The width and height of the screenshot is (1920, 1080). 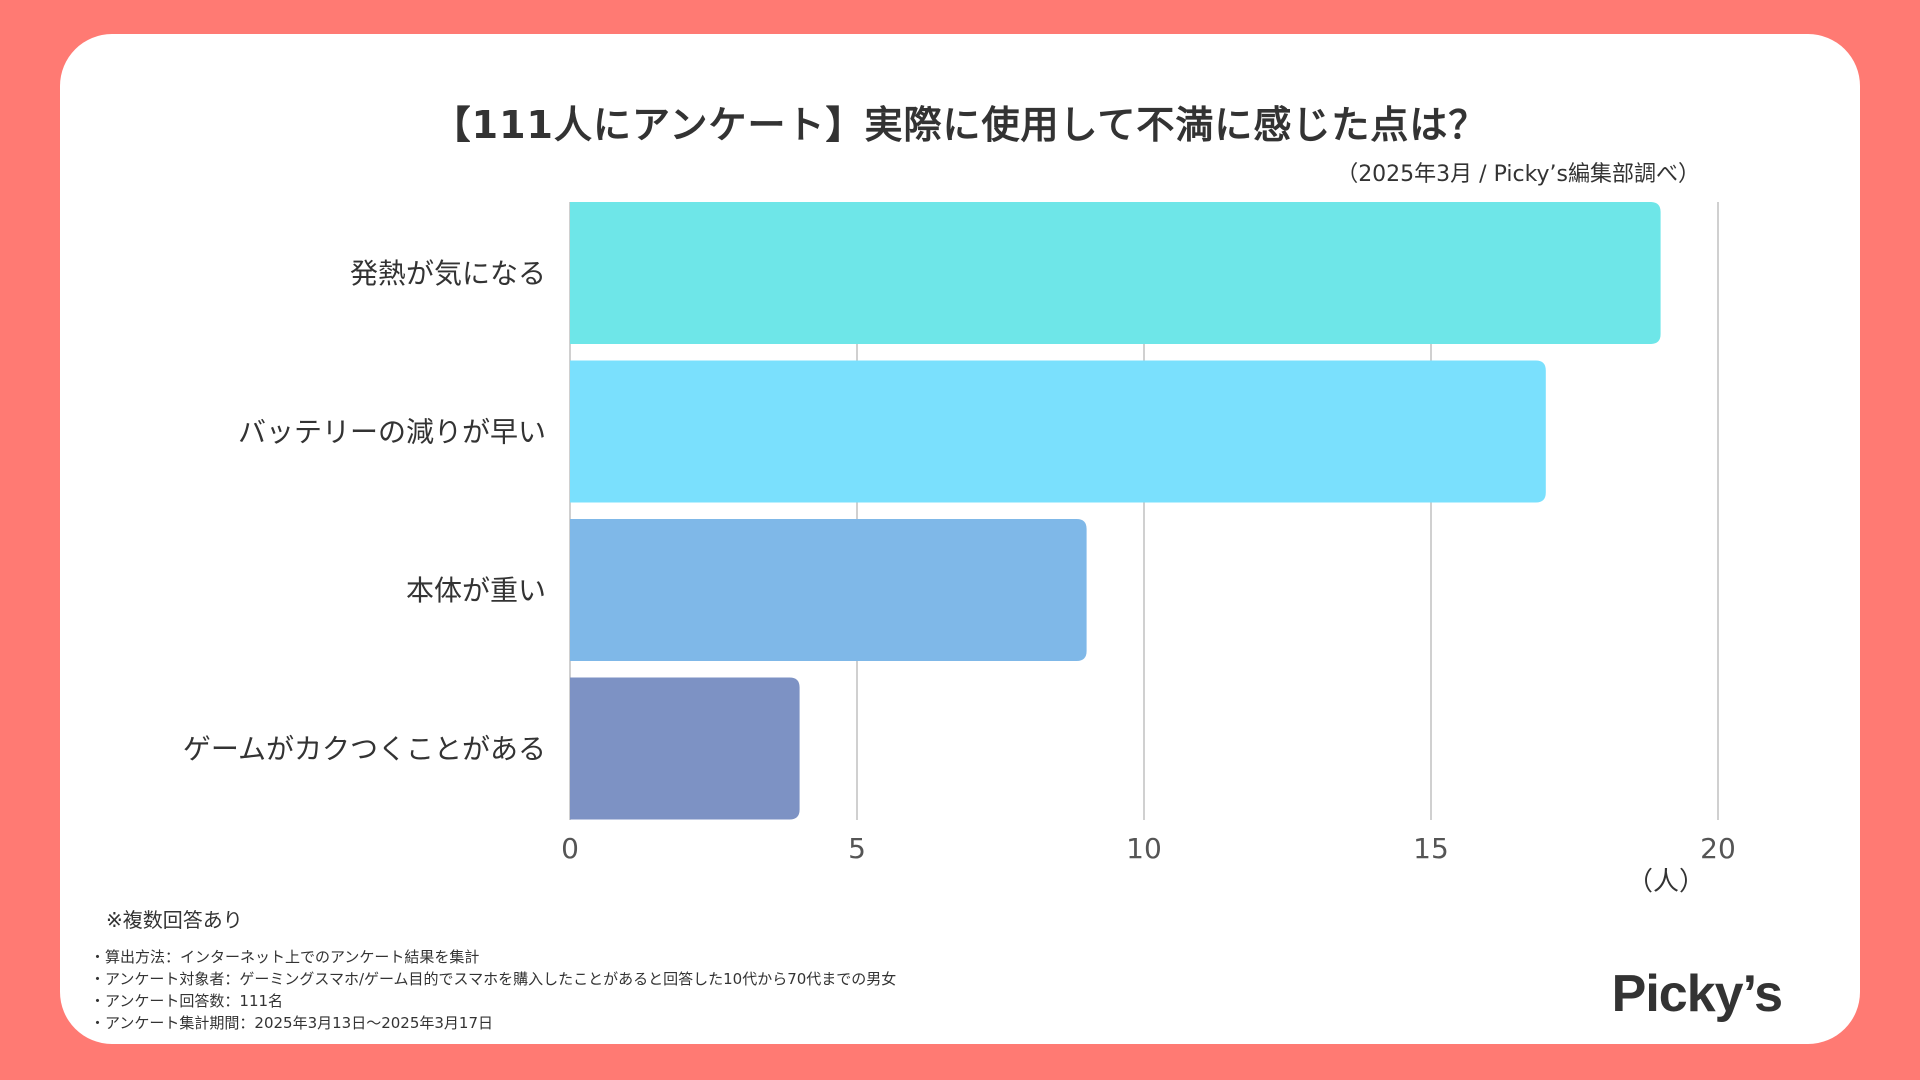 I want to click on multiple-answers-note: ※複数回答あり, so click(x=174, y=920).